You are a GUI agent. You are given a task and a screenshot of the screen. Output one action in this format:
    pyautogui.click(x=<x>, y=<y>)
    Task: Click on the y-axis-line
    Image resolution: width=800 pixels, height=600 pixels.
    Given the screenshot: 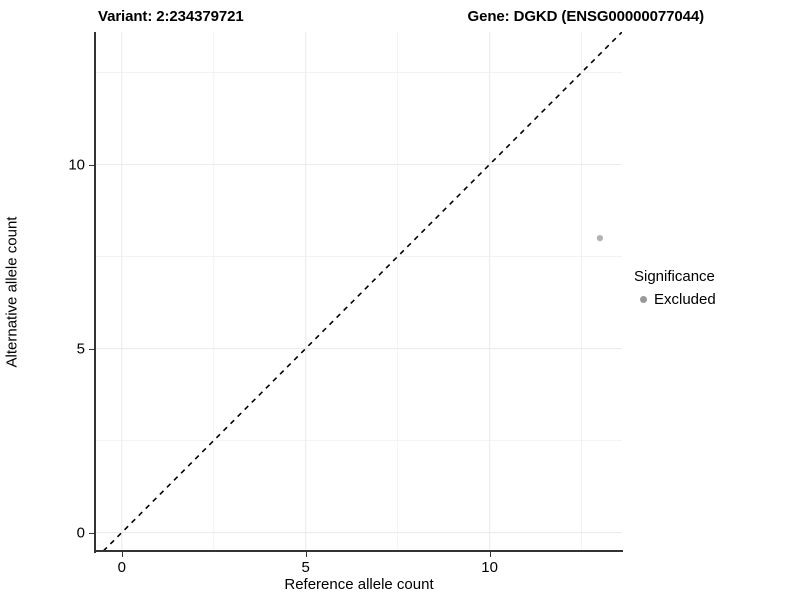 What is the action you would take?
    pyautogui.click(x=95, y=292)
    